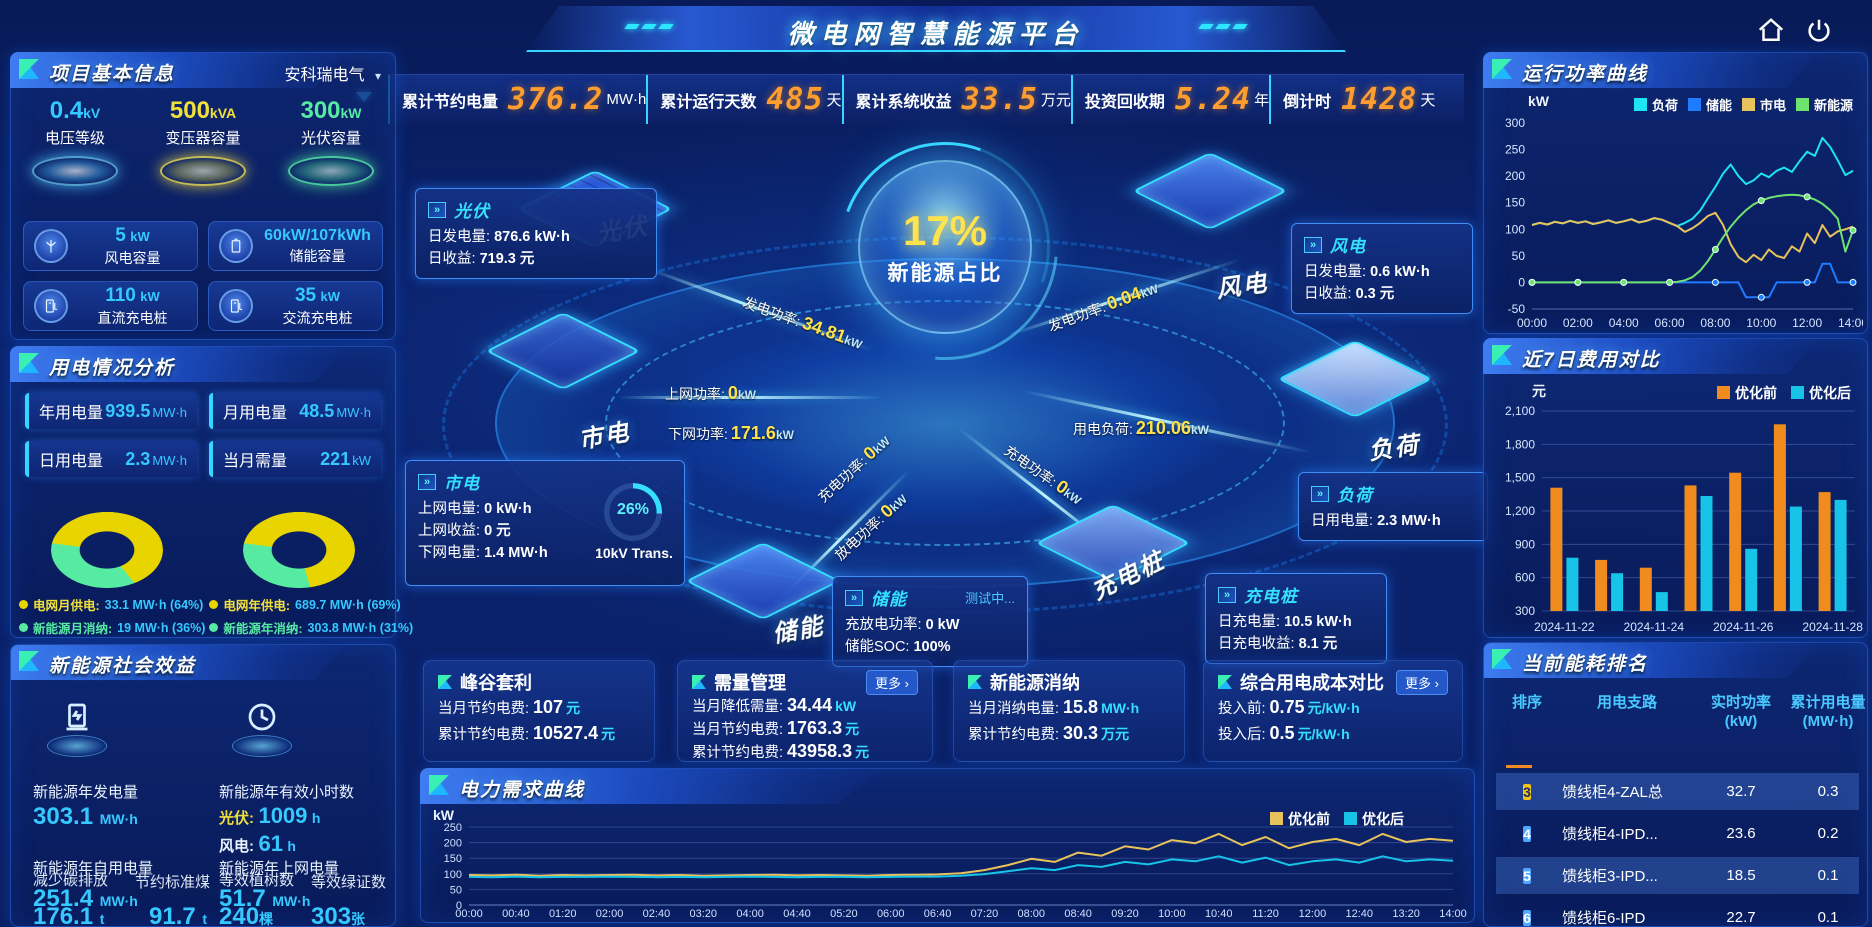 The height and width of the screenshot is (927, 1872). Describe the element at coordinates (1366, 99) in the screenshot. I see `kpi-countdown: 倒计时 1428 天` at that location.